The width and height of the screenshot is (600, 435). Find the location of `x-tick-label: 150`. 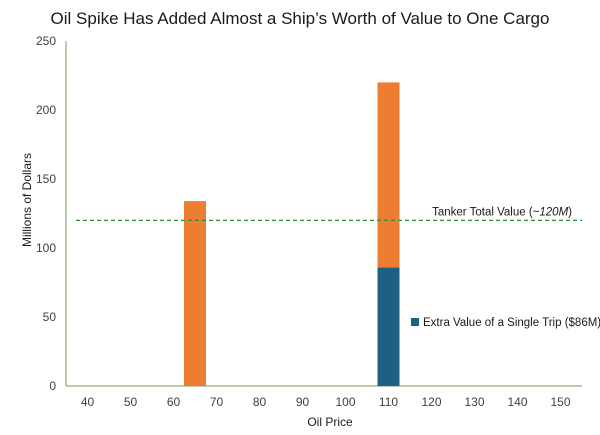

x-tick-label: 150 is located at coordinates (560, 402).